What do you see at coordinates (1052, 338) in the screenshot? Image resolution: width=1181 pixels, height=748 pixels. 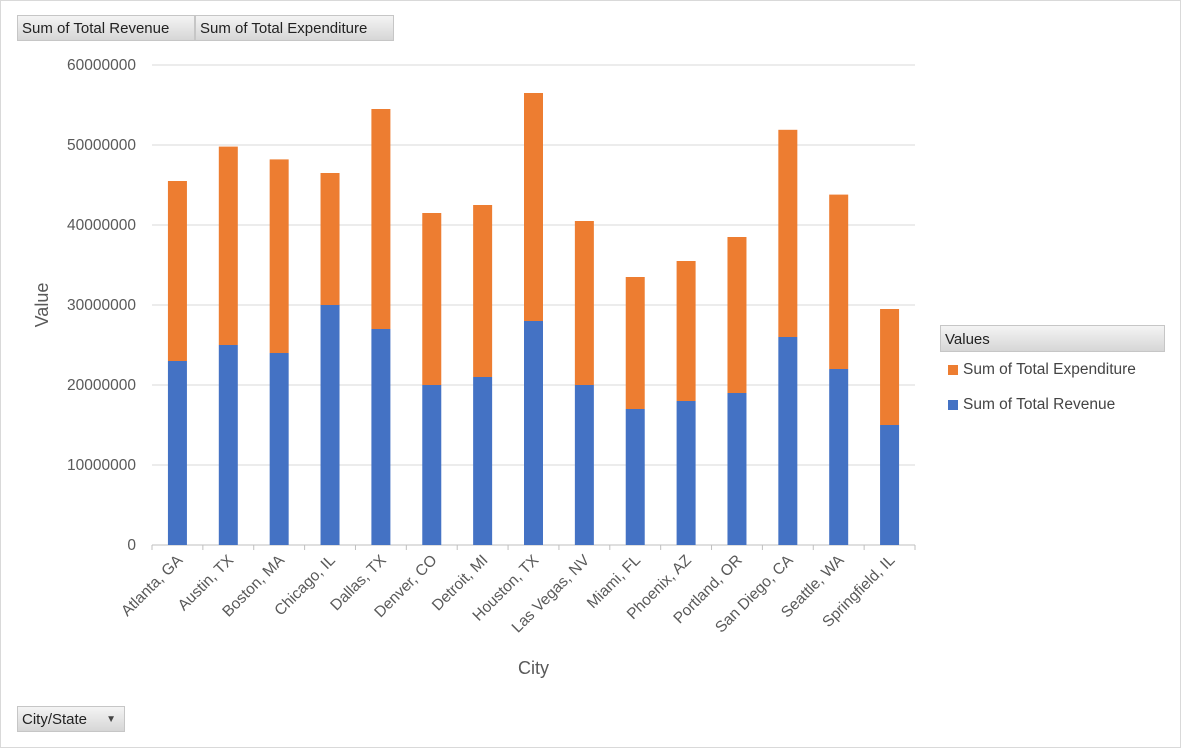 I see `legend-values-button: Values` at bounding box center [1052, 338].